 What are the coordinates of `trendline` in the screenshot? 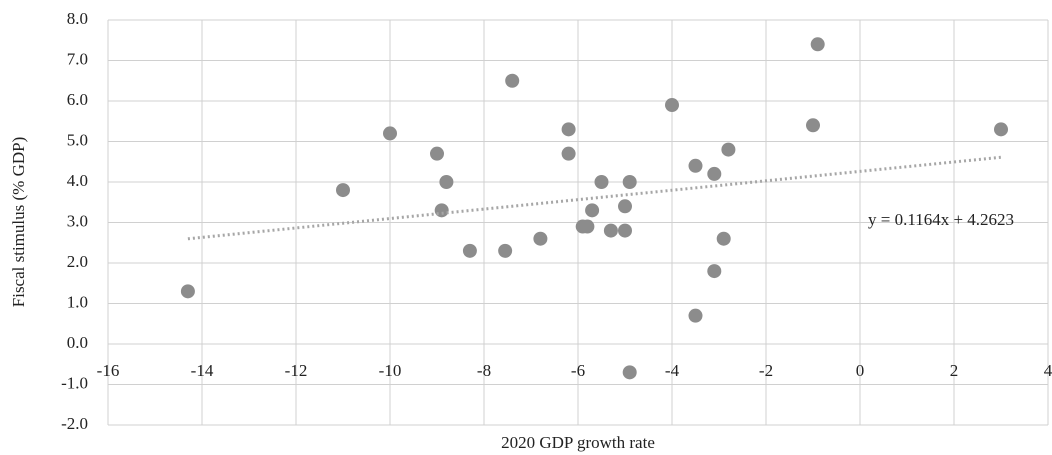 It's located at (594, 198).